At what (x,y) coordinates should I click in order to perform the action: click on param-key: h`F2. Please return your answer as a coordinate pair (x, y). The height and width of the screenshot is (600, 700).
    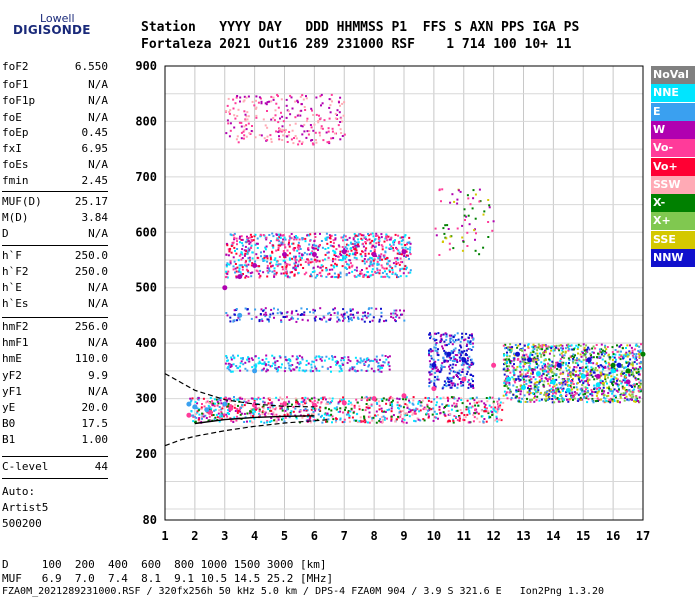
    Looking at the image, I should click on (15, 271).